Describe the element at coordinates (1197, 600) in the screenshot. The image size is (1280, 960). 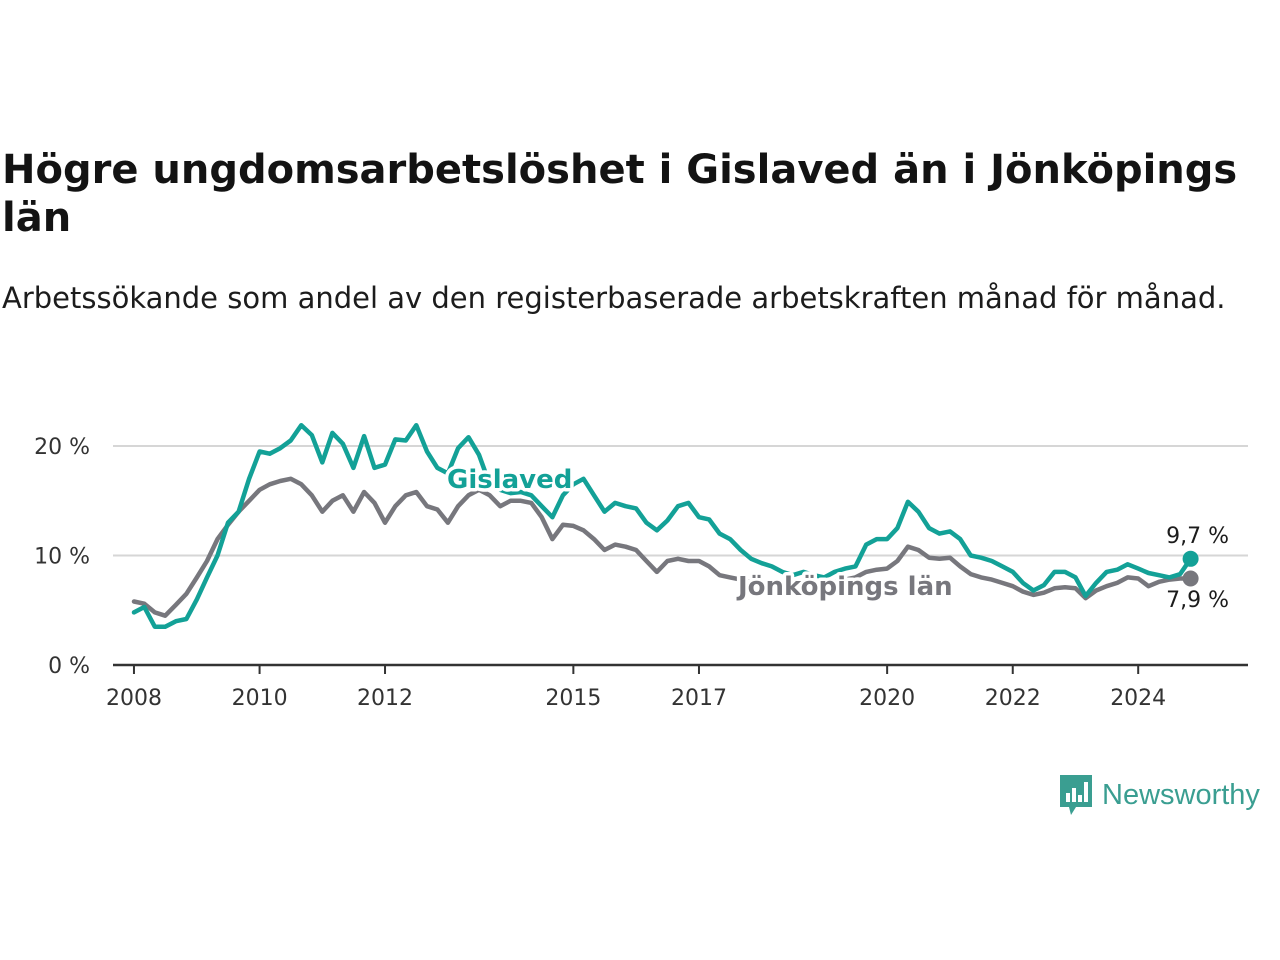
I see `end-value-jonkoping: 7,9 %` at that location.